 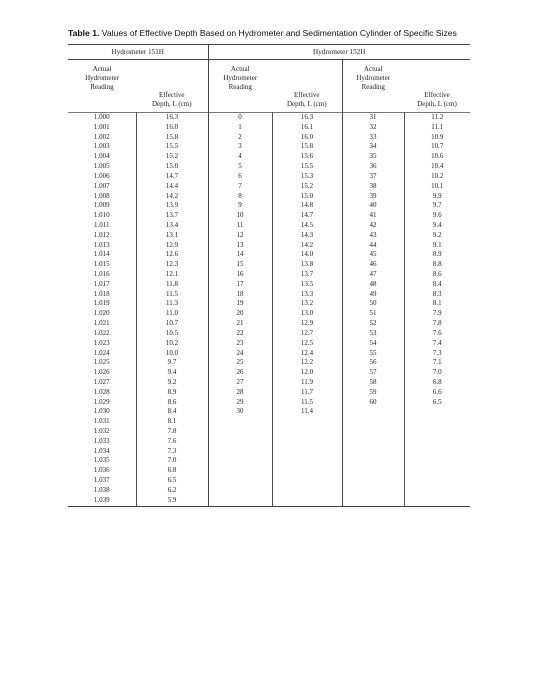 I want to click on table-cell-actual-reading-152h-a: 2, so click(x=240, y=137).